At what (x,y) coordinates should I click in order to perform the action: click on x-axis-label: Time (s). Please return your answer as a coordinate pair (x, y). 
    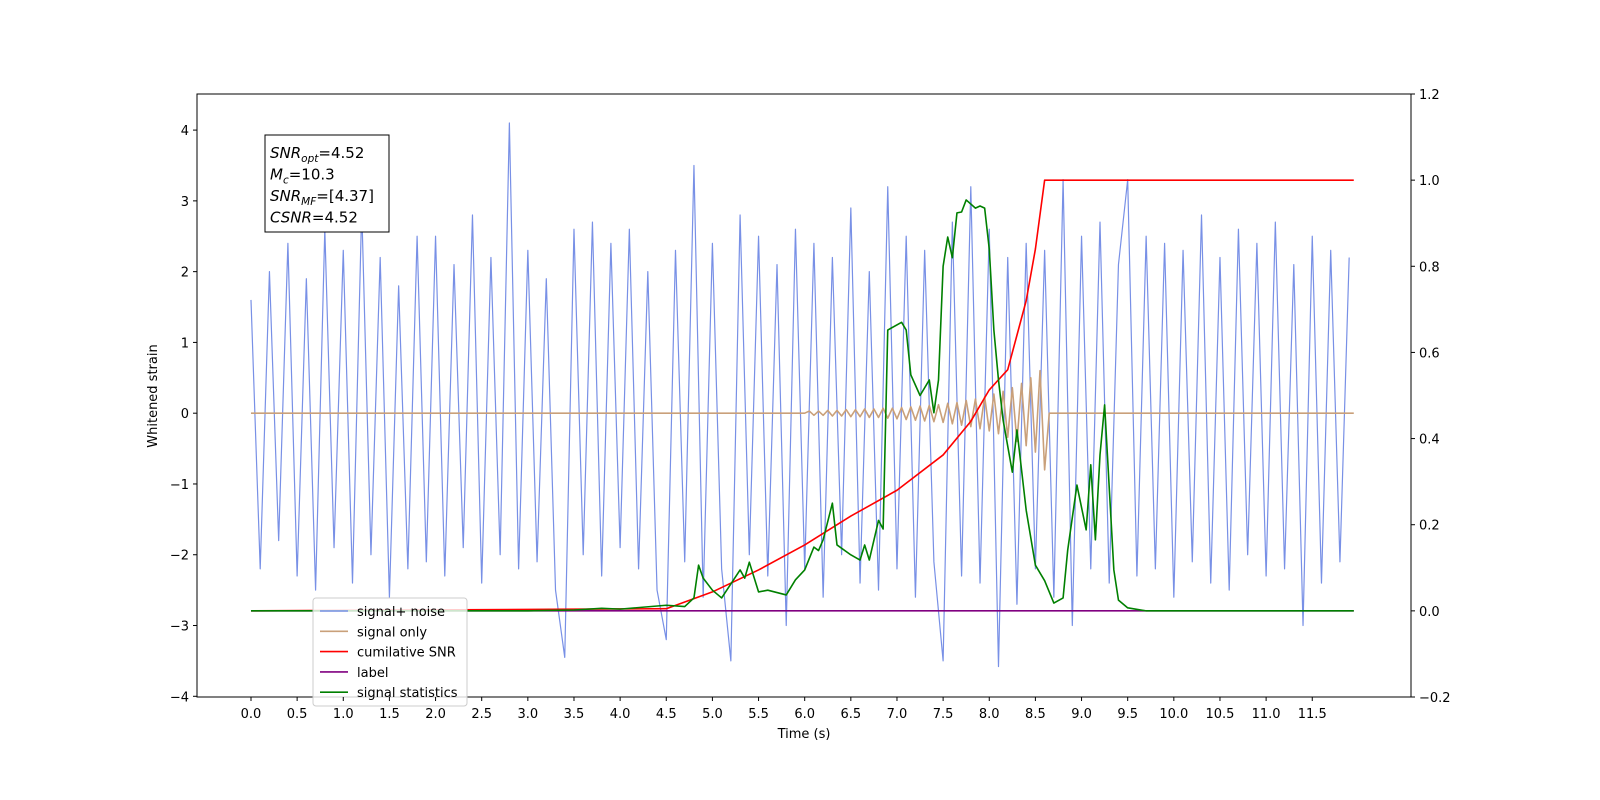
    Looking at the image, I should click on (804, 734).